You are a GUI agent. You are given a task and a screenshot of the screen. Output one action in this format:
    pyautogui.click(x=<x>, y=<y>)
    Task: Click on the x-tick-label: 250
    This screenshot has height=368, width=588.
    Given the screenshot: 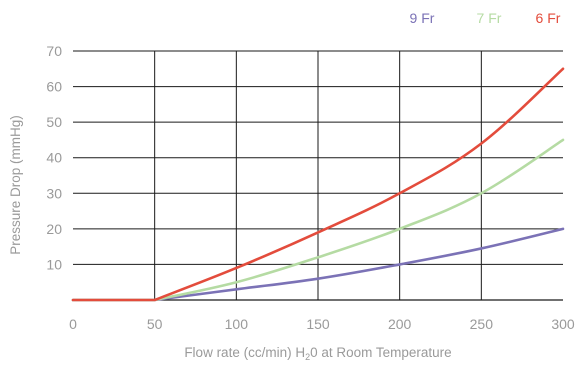 What is the action you would take?
    pyautogui.click(x=482, y=324)
    